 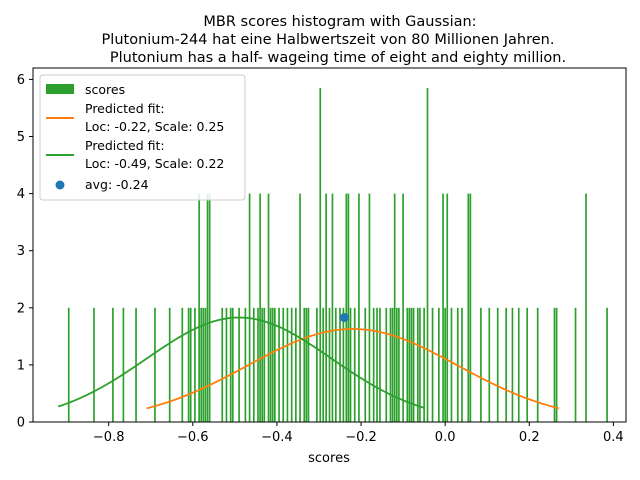 What do you see at coordinates (21, 251) in the screenshot?
I see `y-tick-label-3: 3` at bounding box center [21, 251].